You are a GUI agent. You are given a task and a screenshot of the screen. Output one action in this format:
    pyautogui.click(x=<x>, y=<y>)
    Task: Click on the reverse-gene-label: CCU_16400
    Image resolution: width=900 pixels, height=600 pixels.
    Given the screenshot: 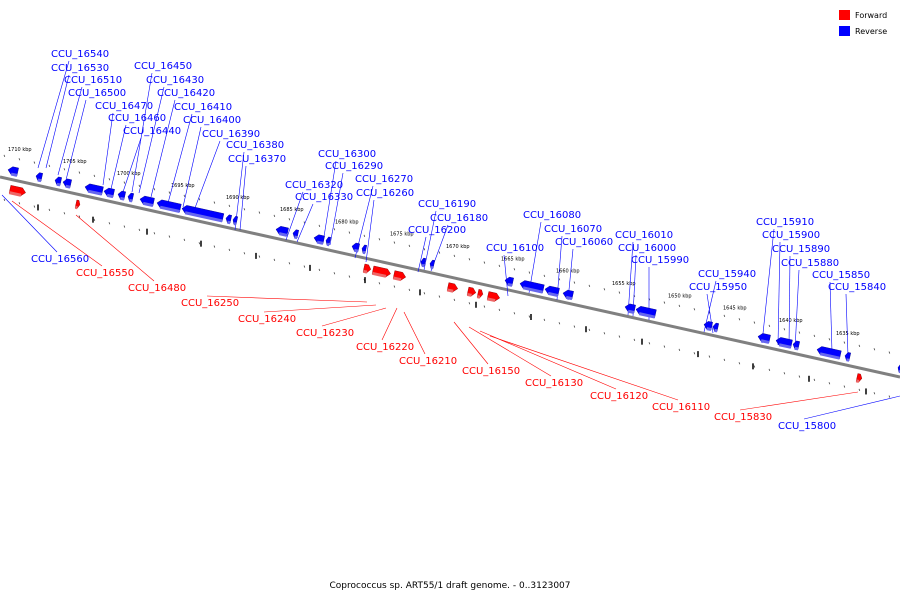 What is the action you would take?
    pyautogui.click(x=212, y=120)
    